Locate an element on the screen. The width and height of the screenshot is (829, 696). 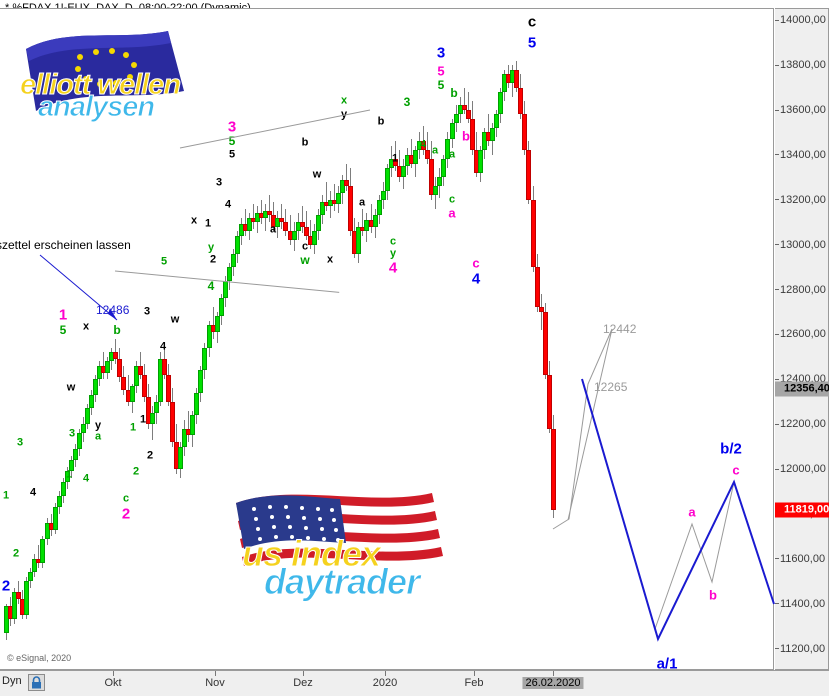
projection-target-1: 12442 is located at coordinates (620, 329).